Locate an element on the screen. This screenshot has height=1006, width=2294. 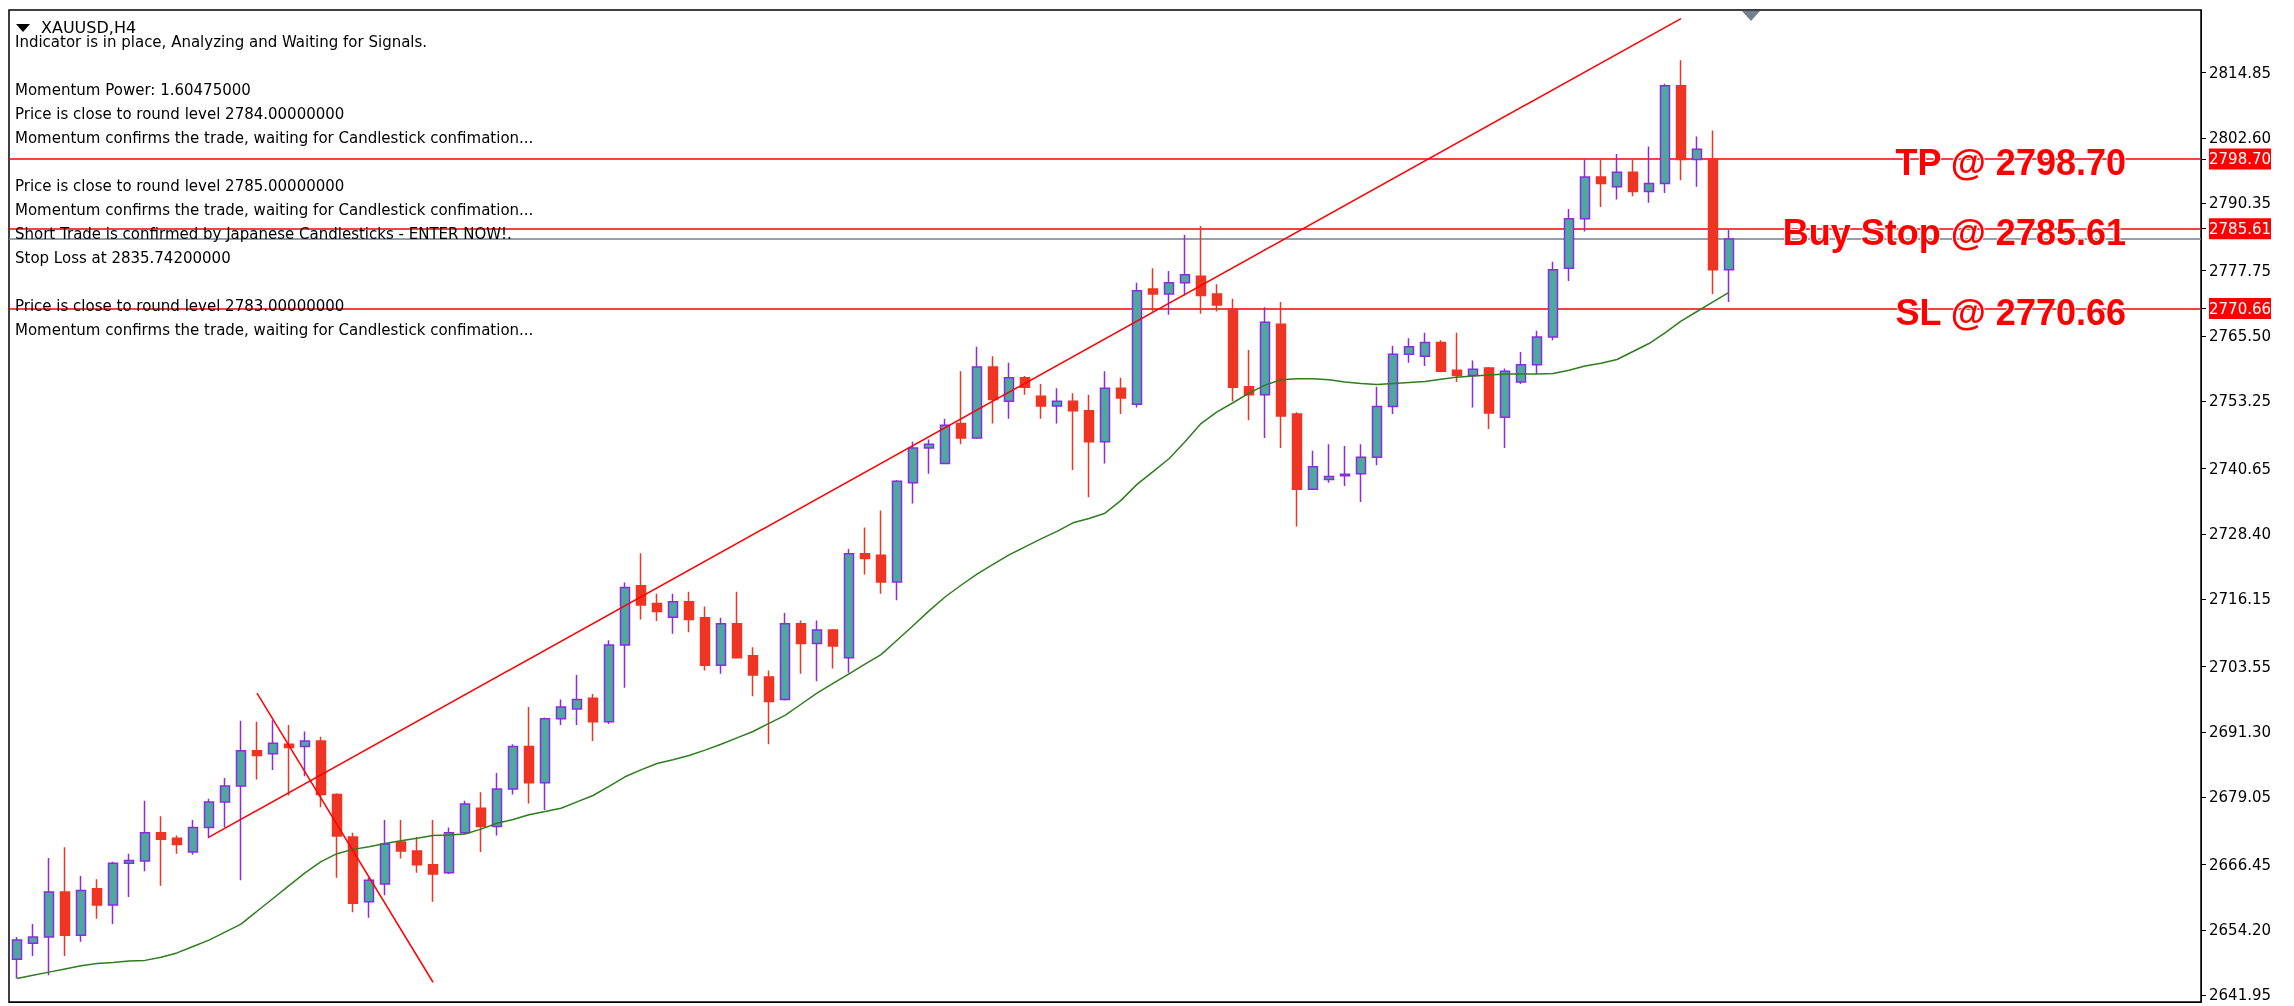
annotation: Price is close to round level 2785.00000000 Momentum confirms the trade, waiting for Candlestick confimation... Short Trade is confirmed by Japanese Candlesticks - ENTER NOW!. Stop Loss at 2835.74200000 is located at coordinates (274, 221).